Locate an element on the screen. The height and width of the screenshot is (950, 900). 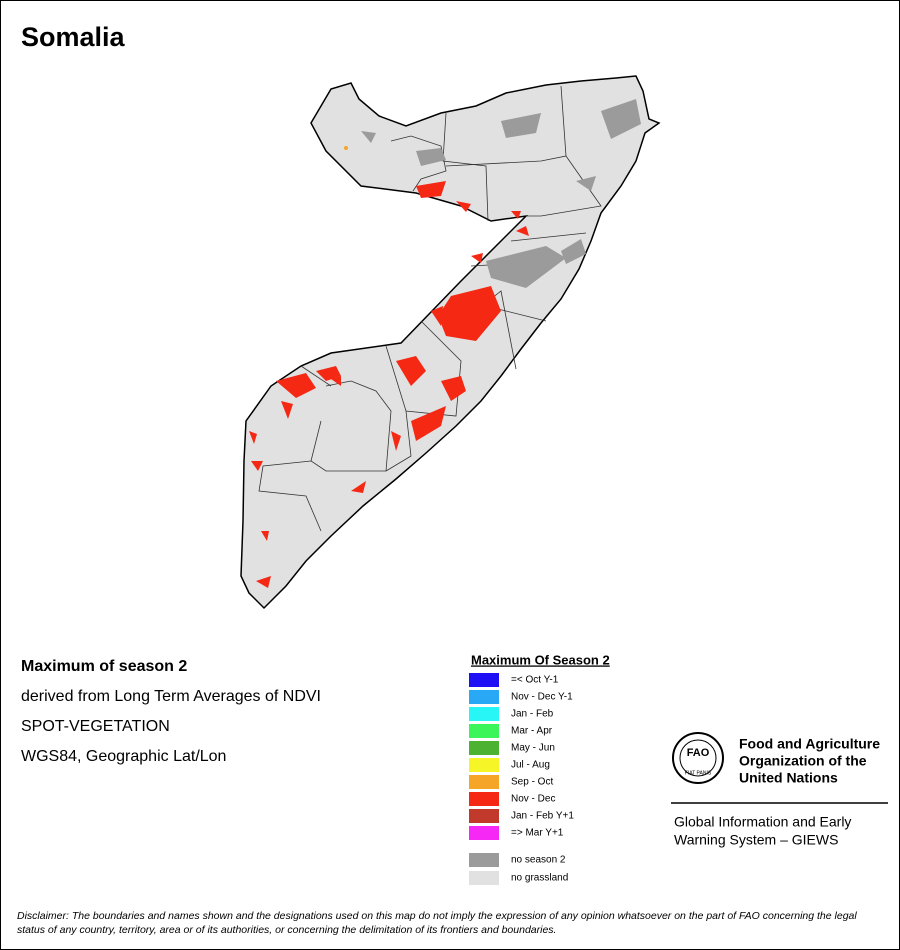
org-name: Food and Agriculture is located at coordinates (809, 744).